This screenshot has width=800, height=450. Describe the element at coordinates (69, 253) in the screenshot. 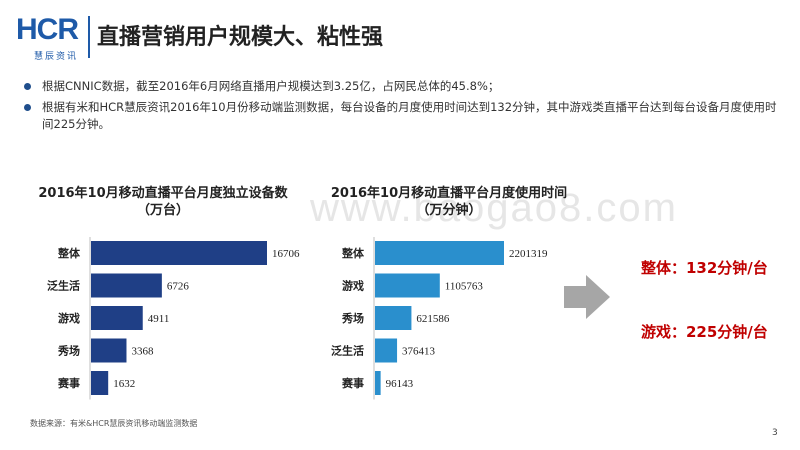

I see `chart-1-category-label: 整体` at that location.